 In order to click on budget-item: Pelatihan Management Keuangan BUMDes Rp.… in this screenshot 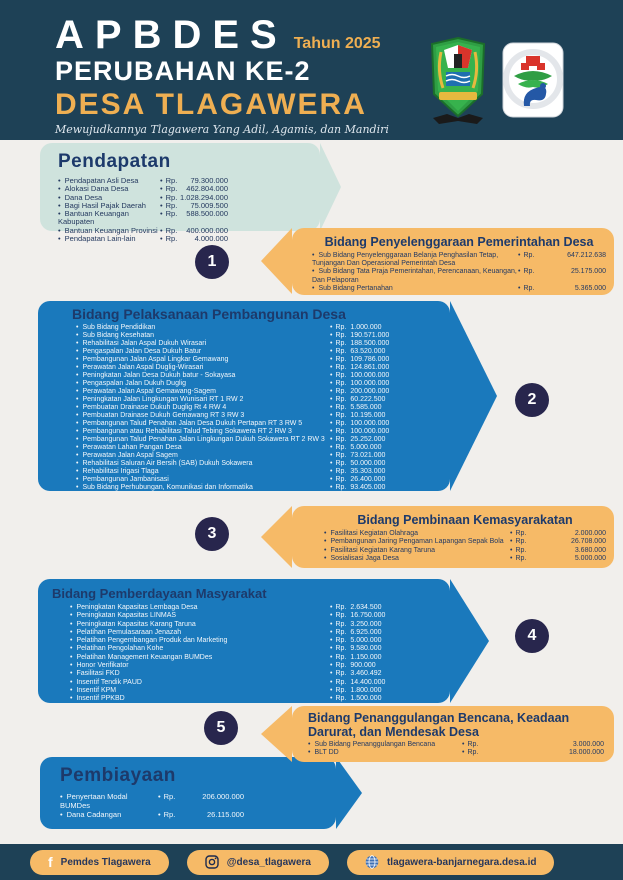, I will do `click(256, 658)`.